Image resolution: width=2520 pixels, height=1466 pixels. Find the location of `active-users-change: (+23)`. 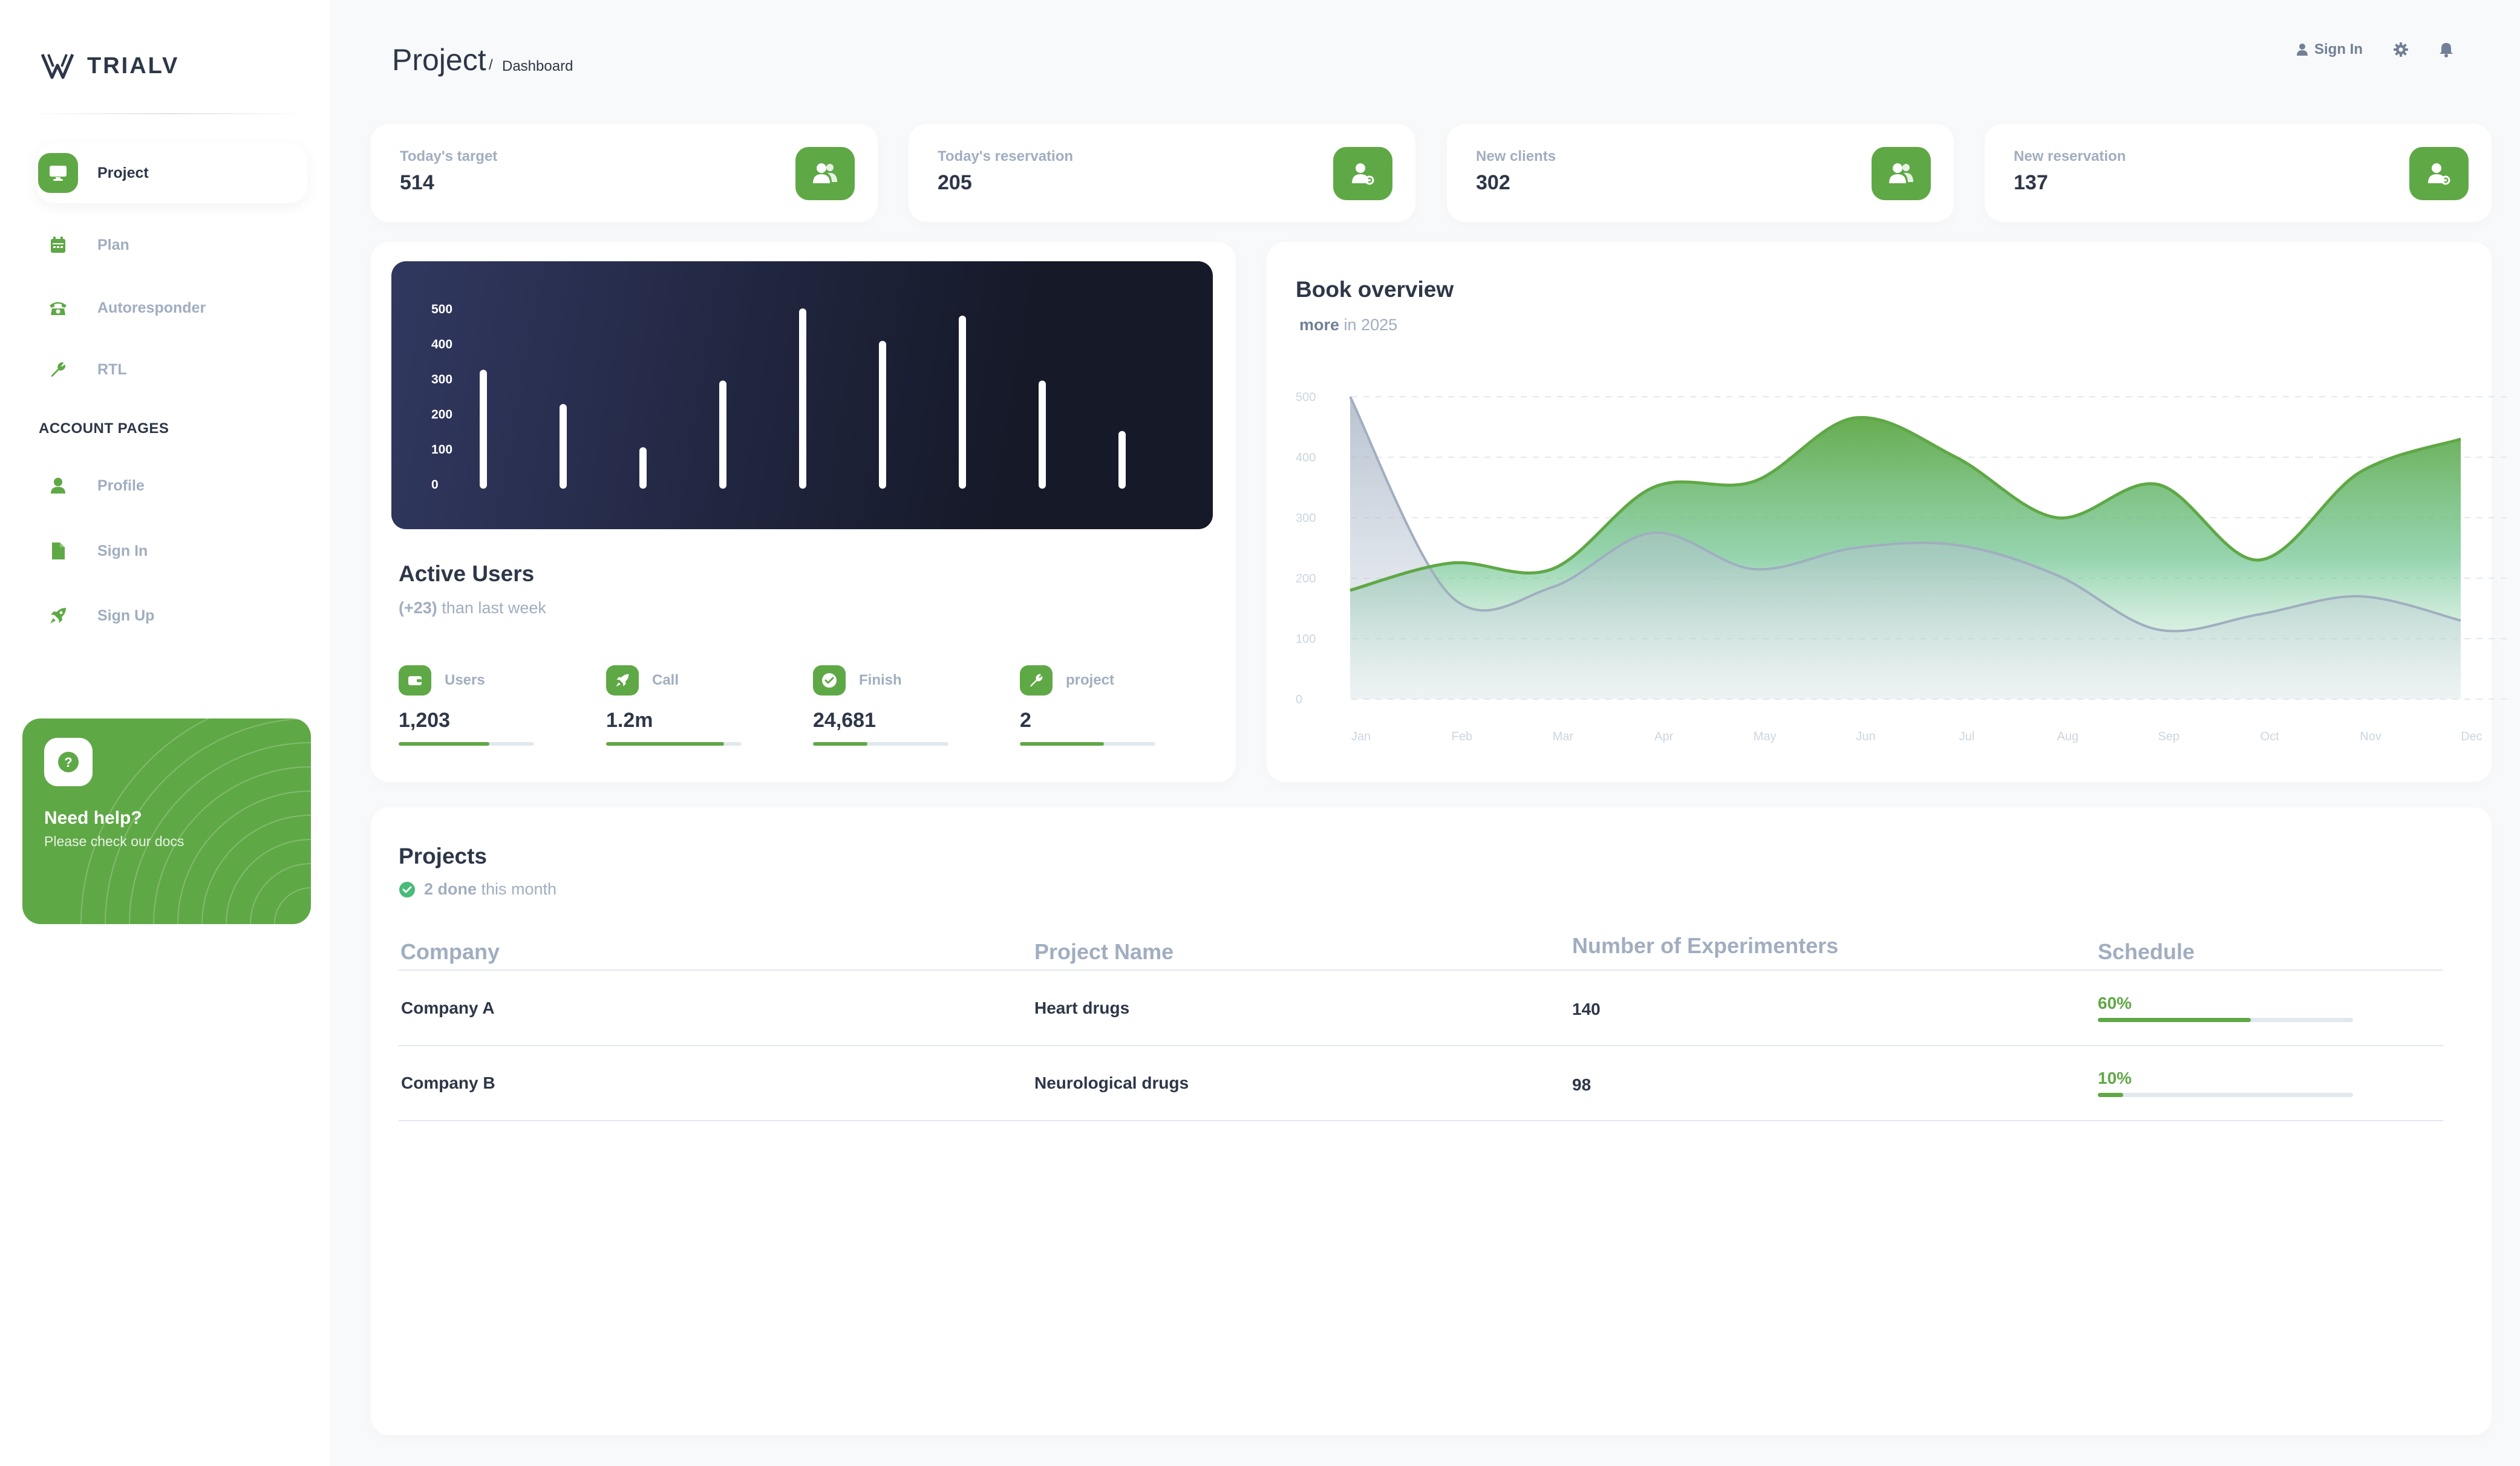

active-users-change: (+23) is located at coordinates (418, 608).